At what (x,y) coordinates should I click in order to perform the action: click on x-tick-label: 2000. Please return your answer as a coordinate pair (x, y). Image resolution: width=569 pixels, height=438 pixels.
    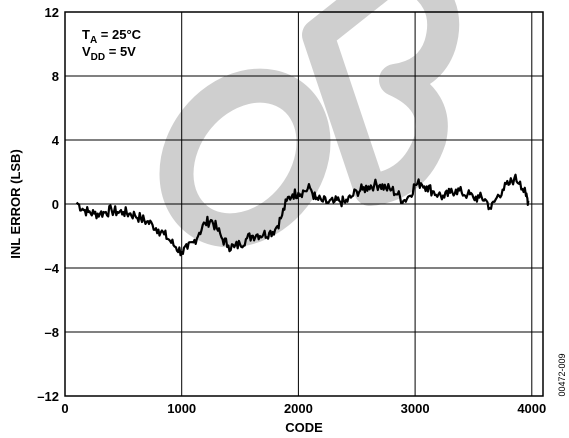
    Looking at the image, I should click on (298, 408).